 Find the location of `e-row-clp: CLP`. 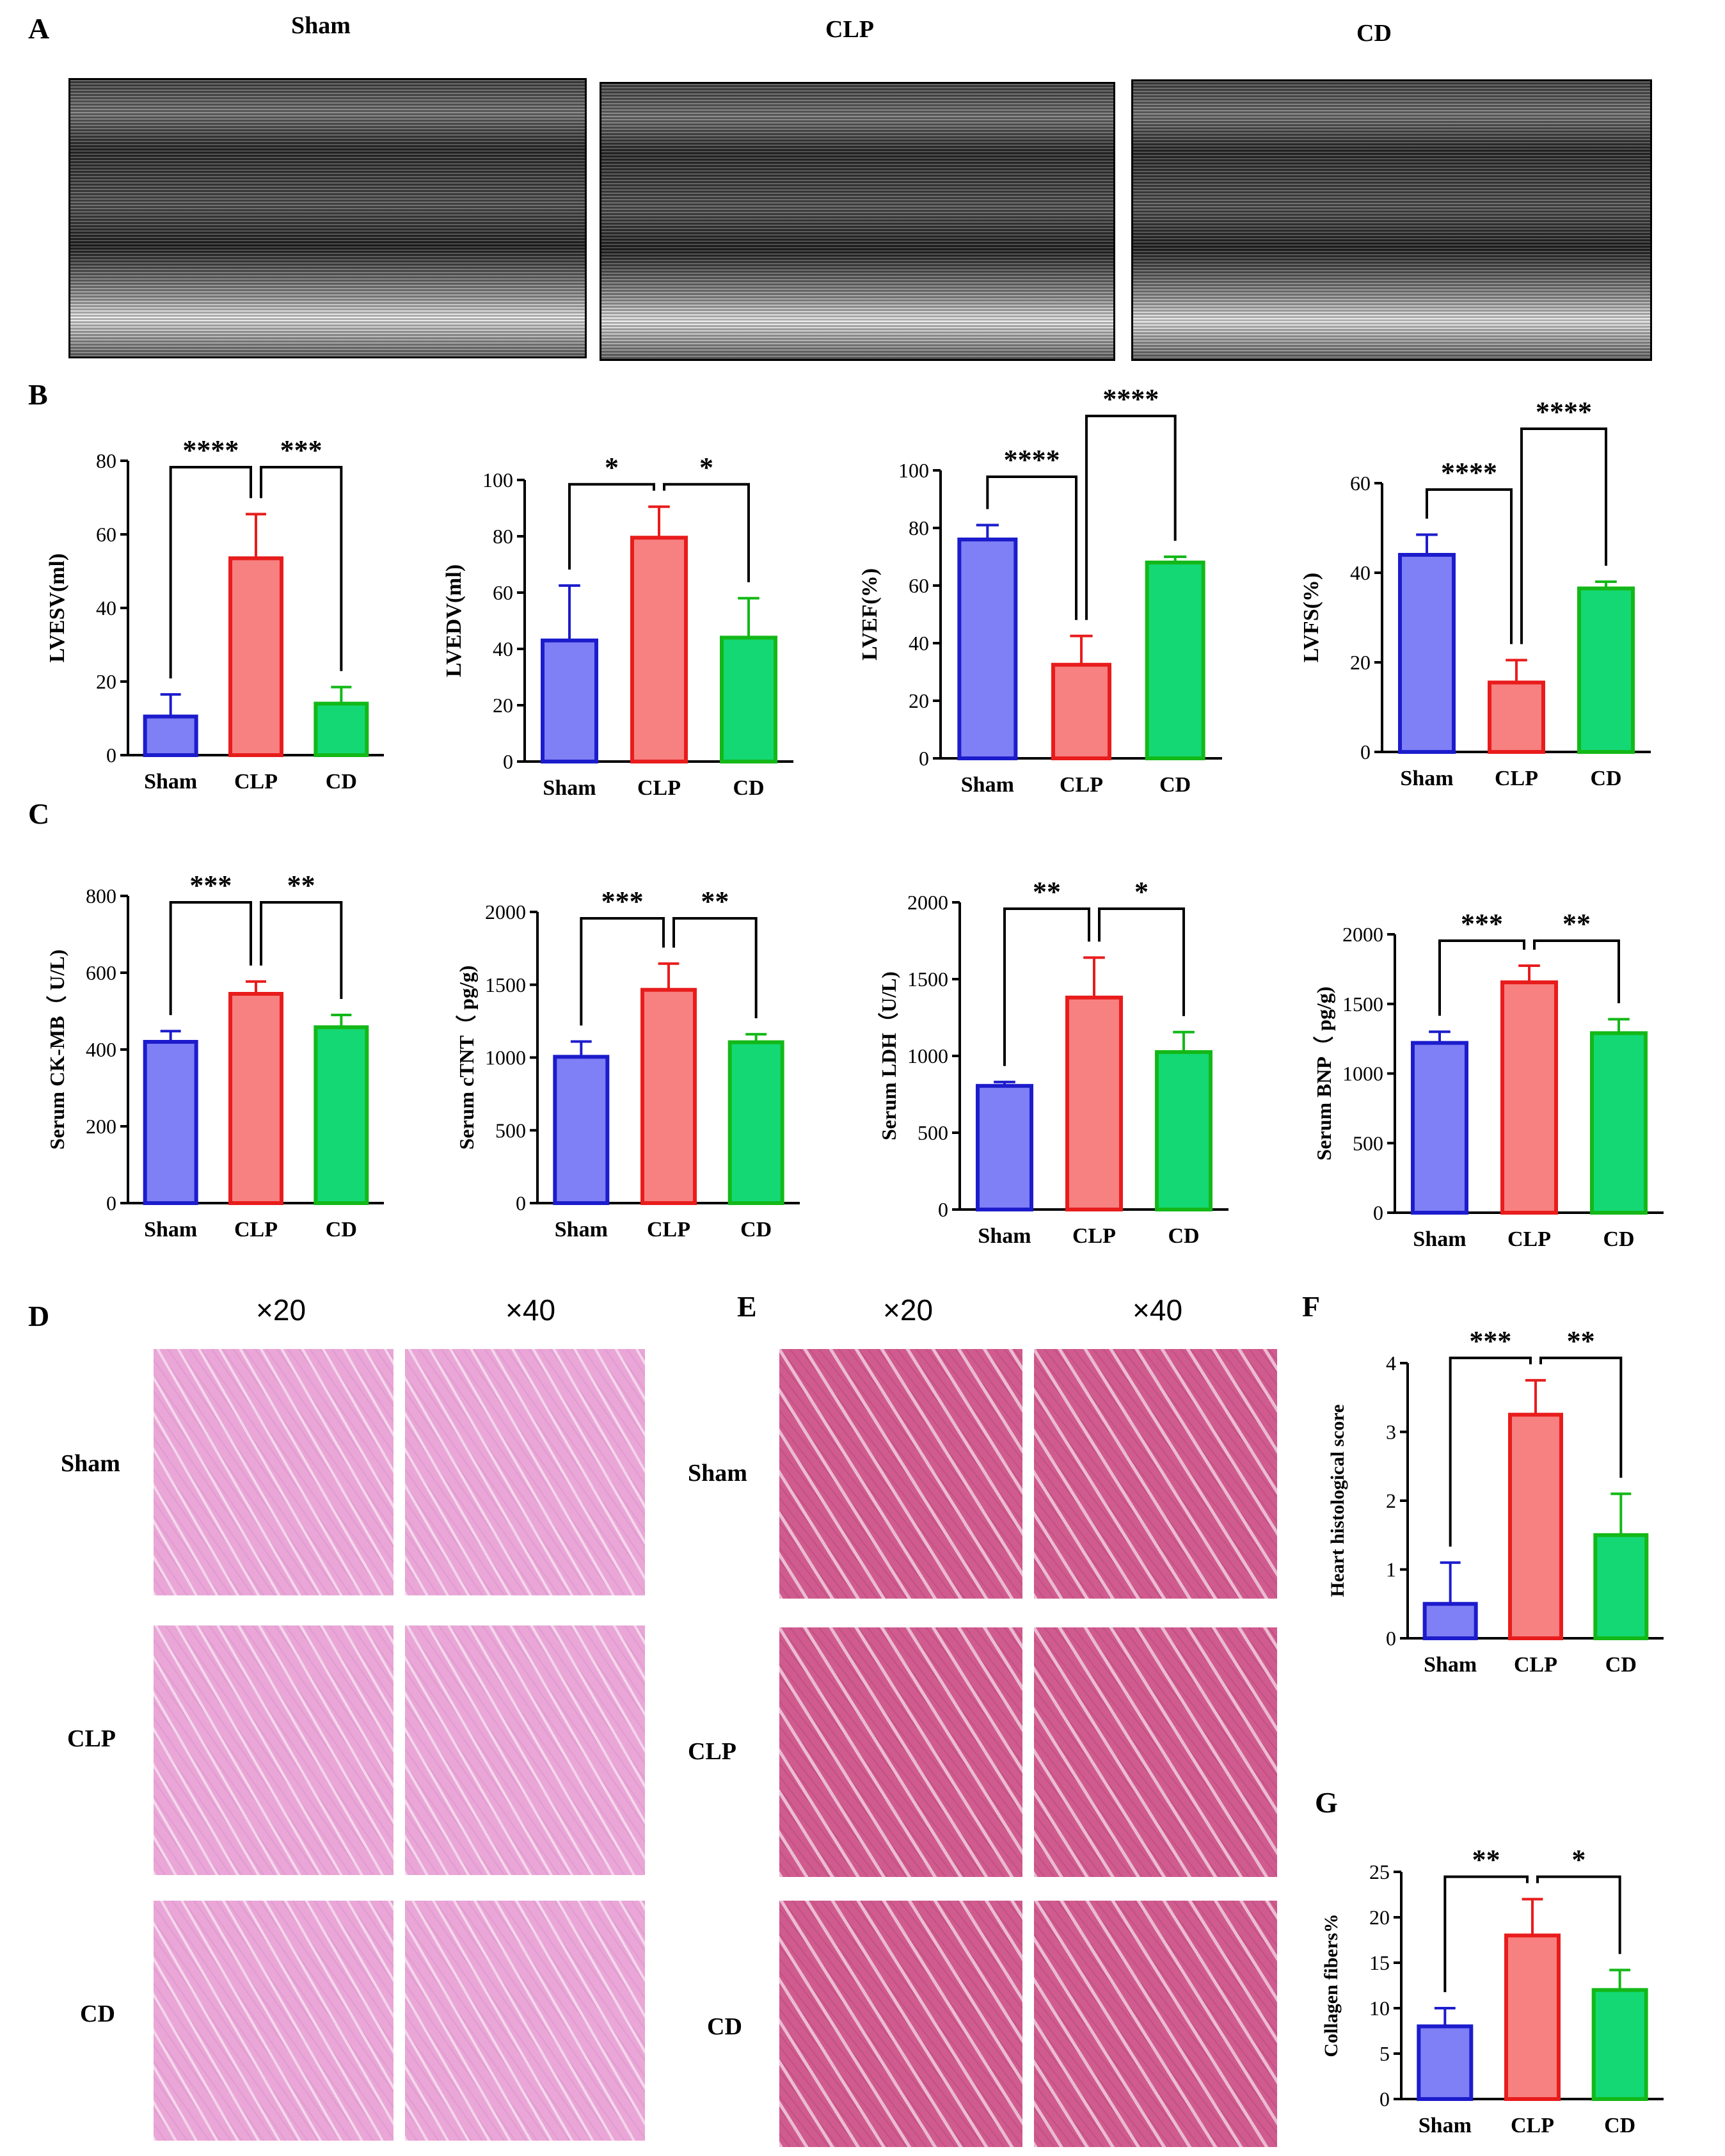

e-row-clp: CLP is located at coordinates (712, 1751).